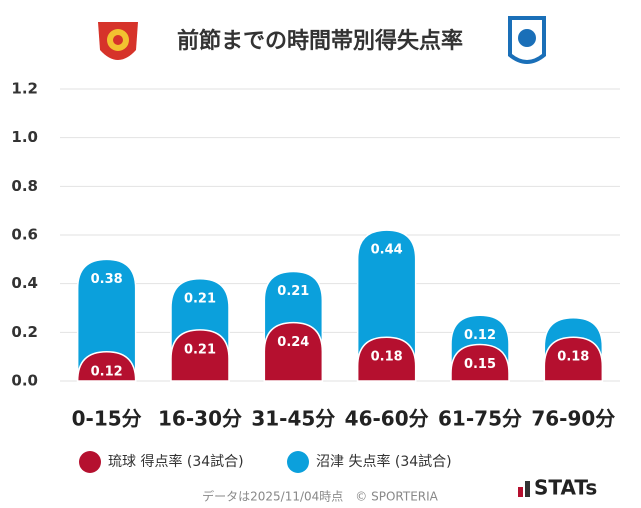  I want to click on y-tick-label: 0.8, so click(24, 186).